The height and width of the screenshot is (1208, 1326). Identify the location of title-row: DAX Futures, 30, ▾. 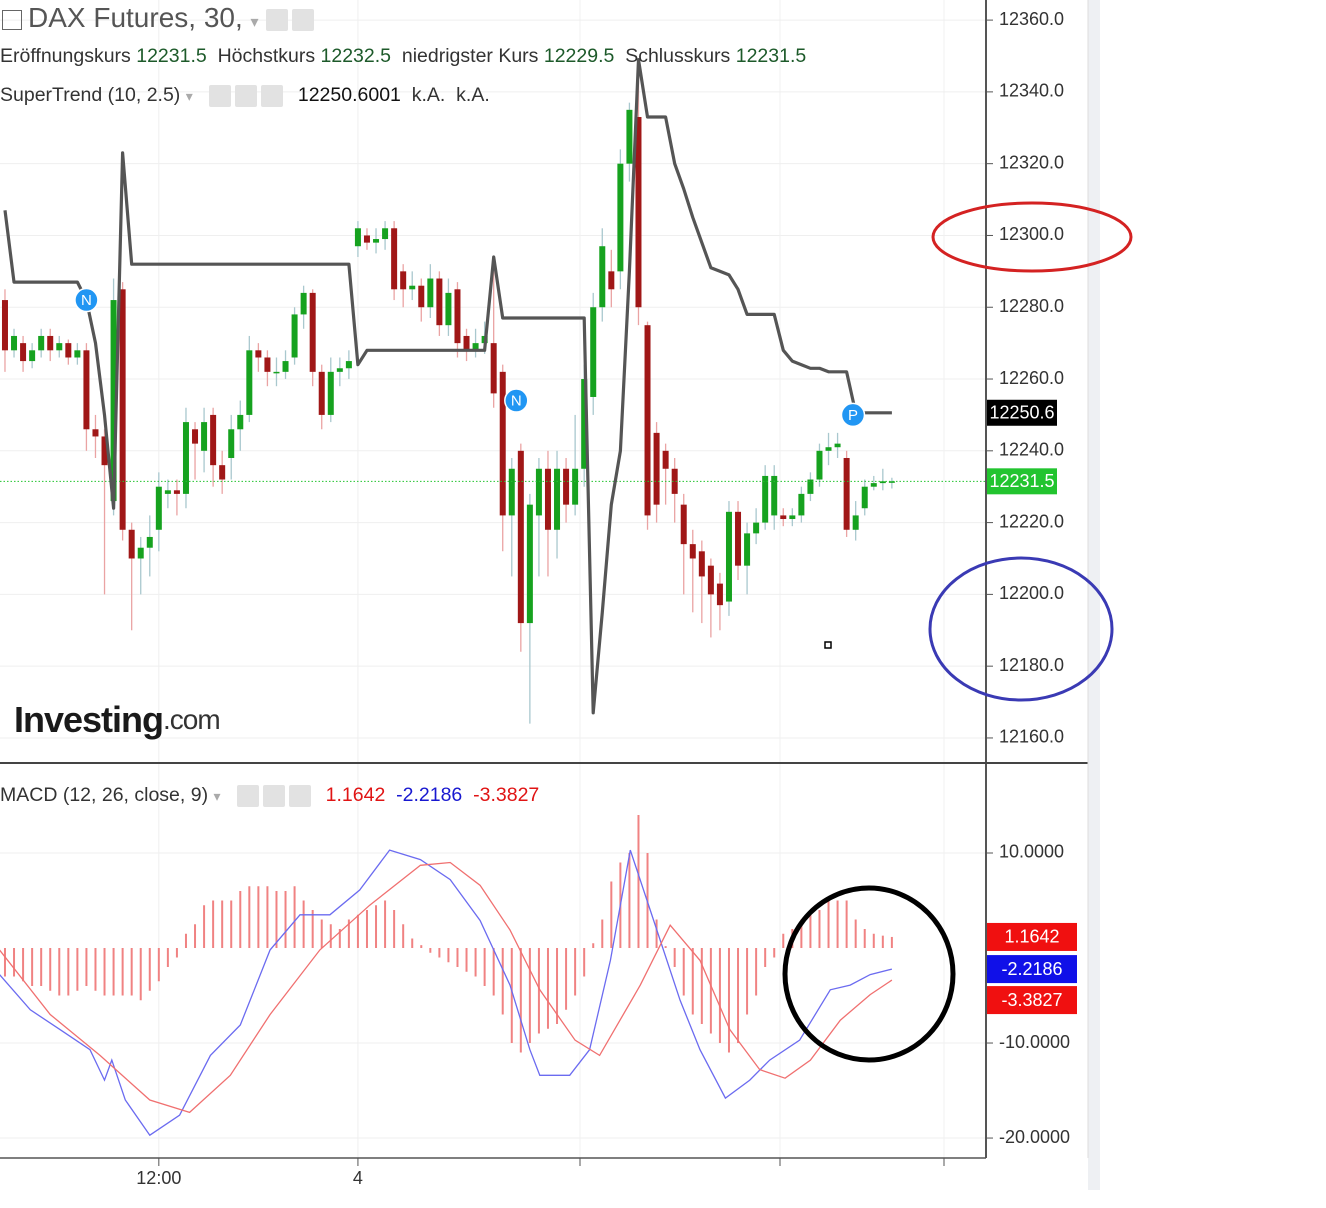
(159, 18).